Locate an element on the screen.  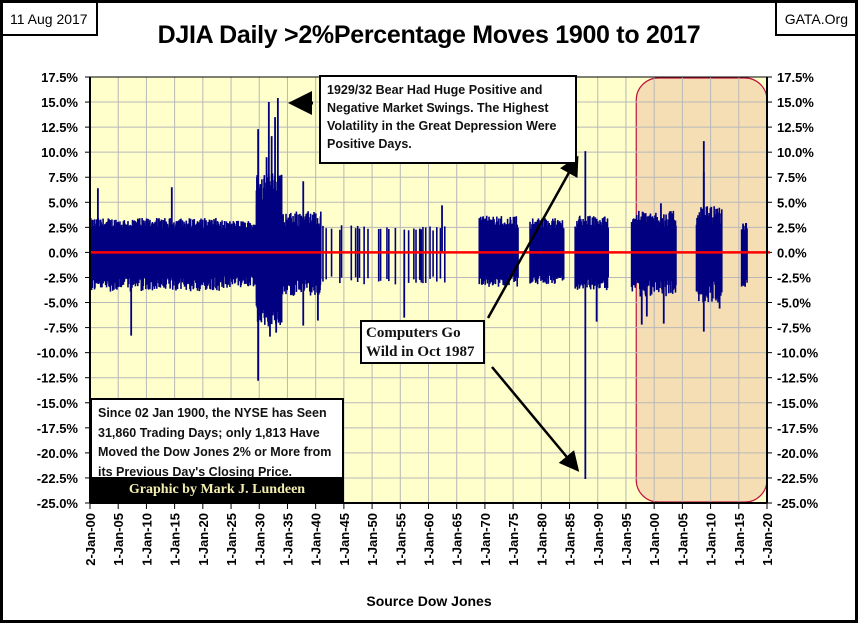
y-tick-label-left: 7.5% is located at coordinates (63, 177).